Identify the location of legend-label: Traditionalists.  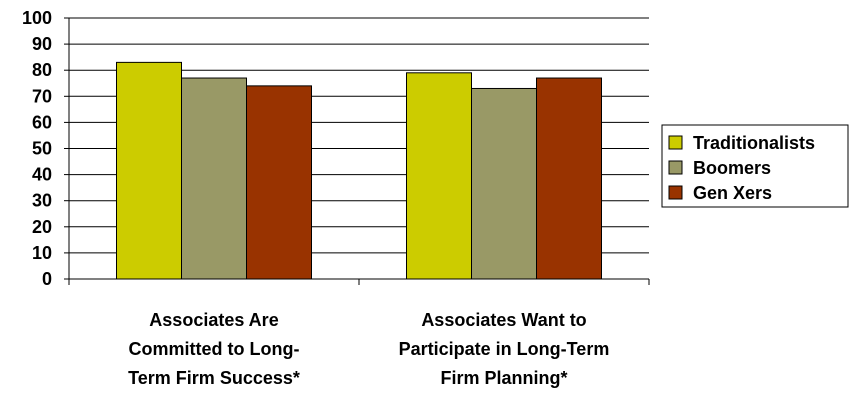
(754, 143).